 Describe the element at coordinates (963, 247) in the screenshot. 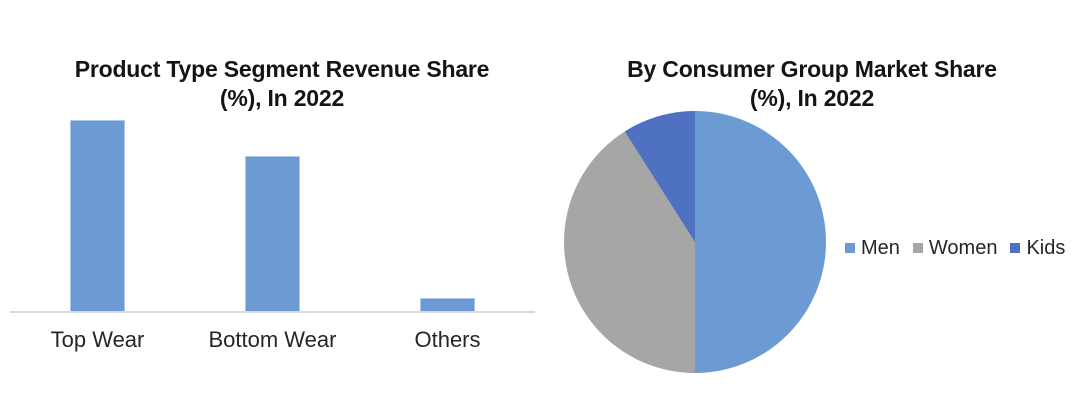

I see `legend-label-women: Women` at that location.